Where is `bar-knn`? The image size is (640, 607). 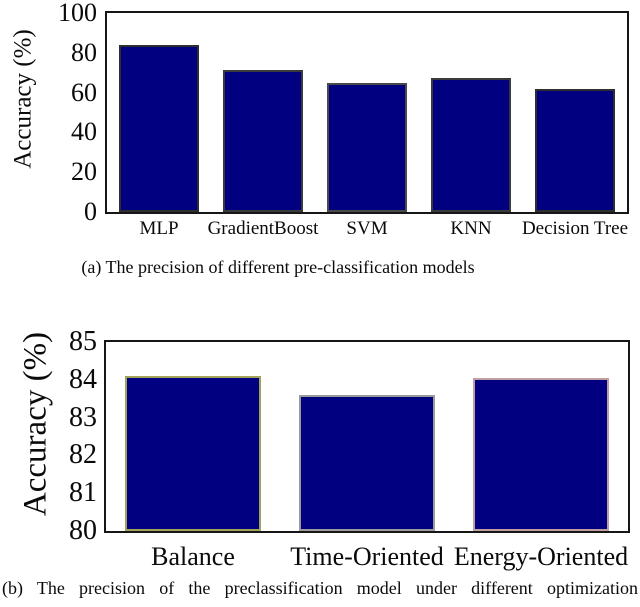 bar-knn is located at coordinates (471, 144).